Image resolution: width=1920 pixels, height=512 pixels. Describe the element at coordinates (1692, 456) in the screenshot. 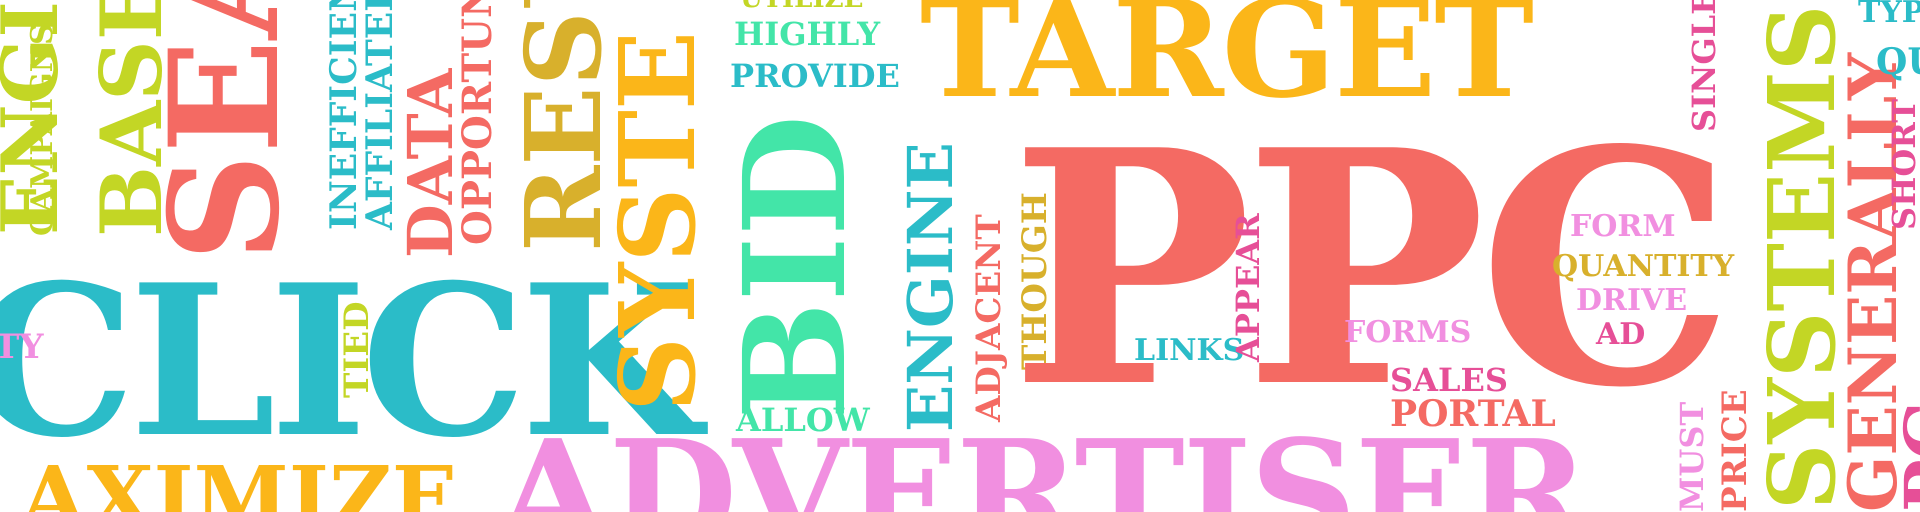

I see `word-must: MUST` at that location.